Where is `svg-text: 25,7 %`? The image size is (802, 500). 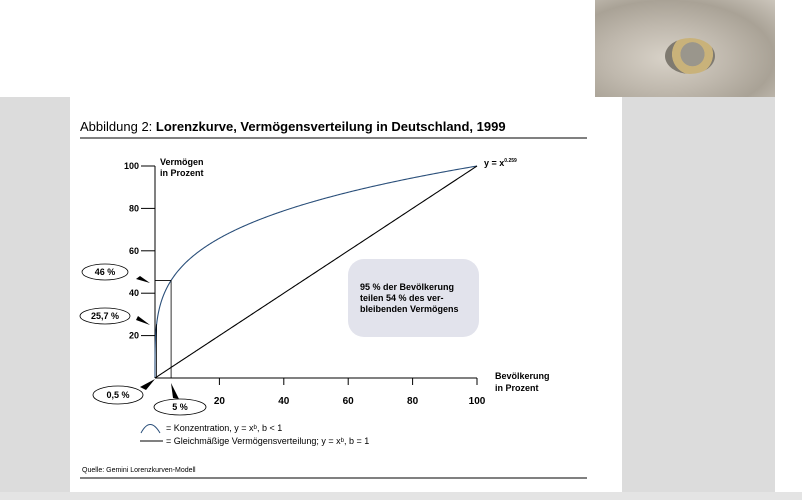 svg-text: 25,7 % is located at coordinates (105, 316).